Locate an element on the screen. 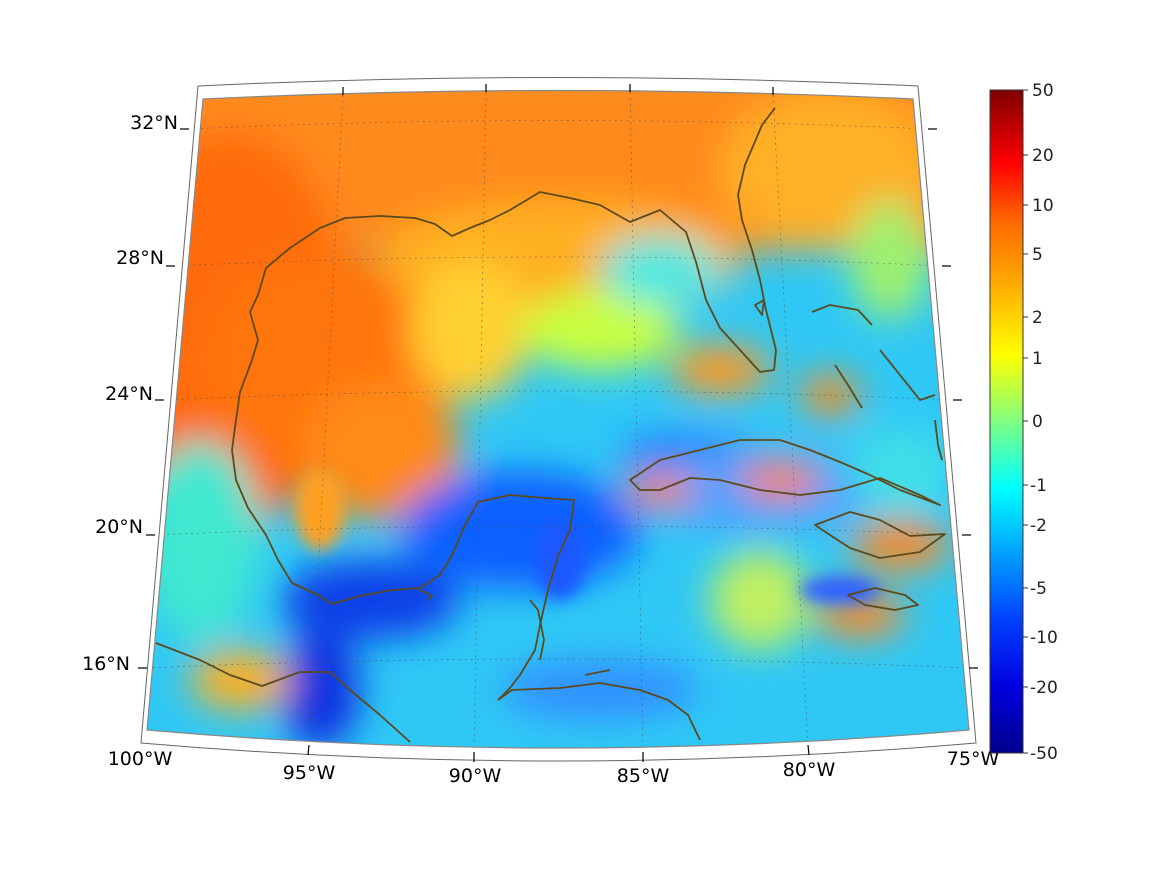 The height and width of the screenshot is (875, 1167). colorbar-tick-label: 10 is located at coordinates (1043, 206).